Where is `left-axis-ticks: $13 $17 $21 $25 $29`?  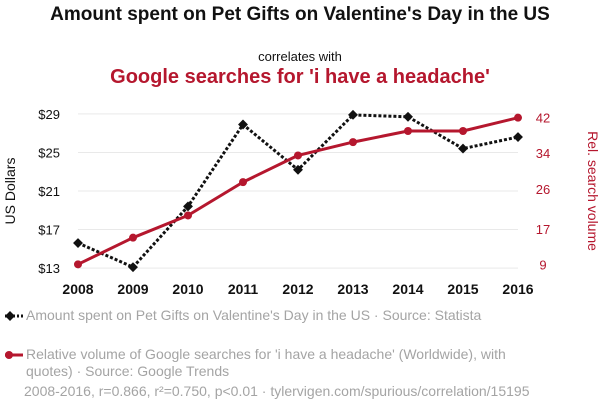
left-axis-ticks: $13 $17 $21 $25 $29 is located at coordinates (49, 191).